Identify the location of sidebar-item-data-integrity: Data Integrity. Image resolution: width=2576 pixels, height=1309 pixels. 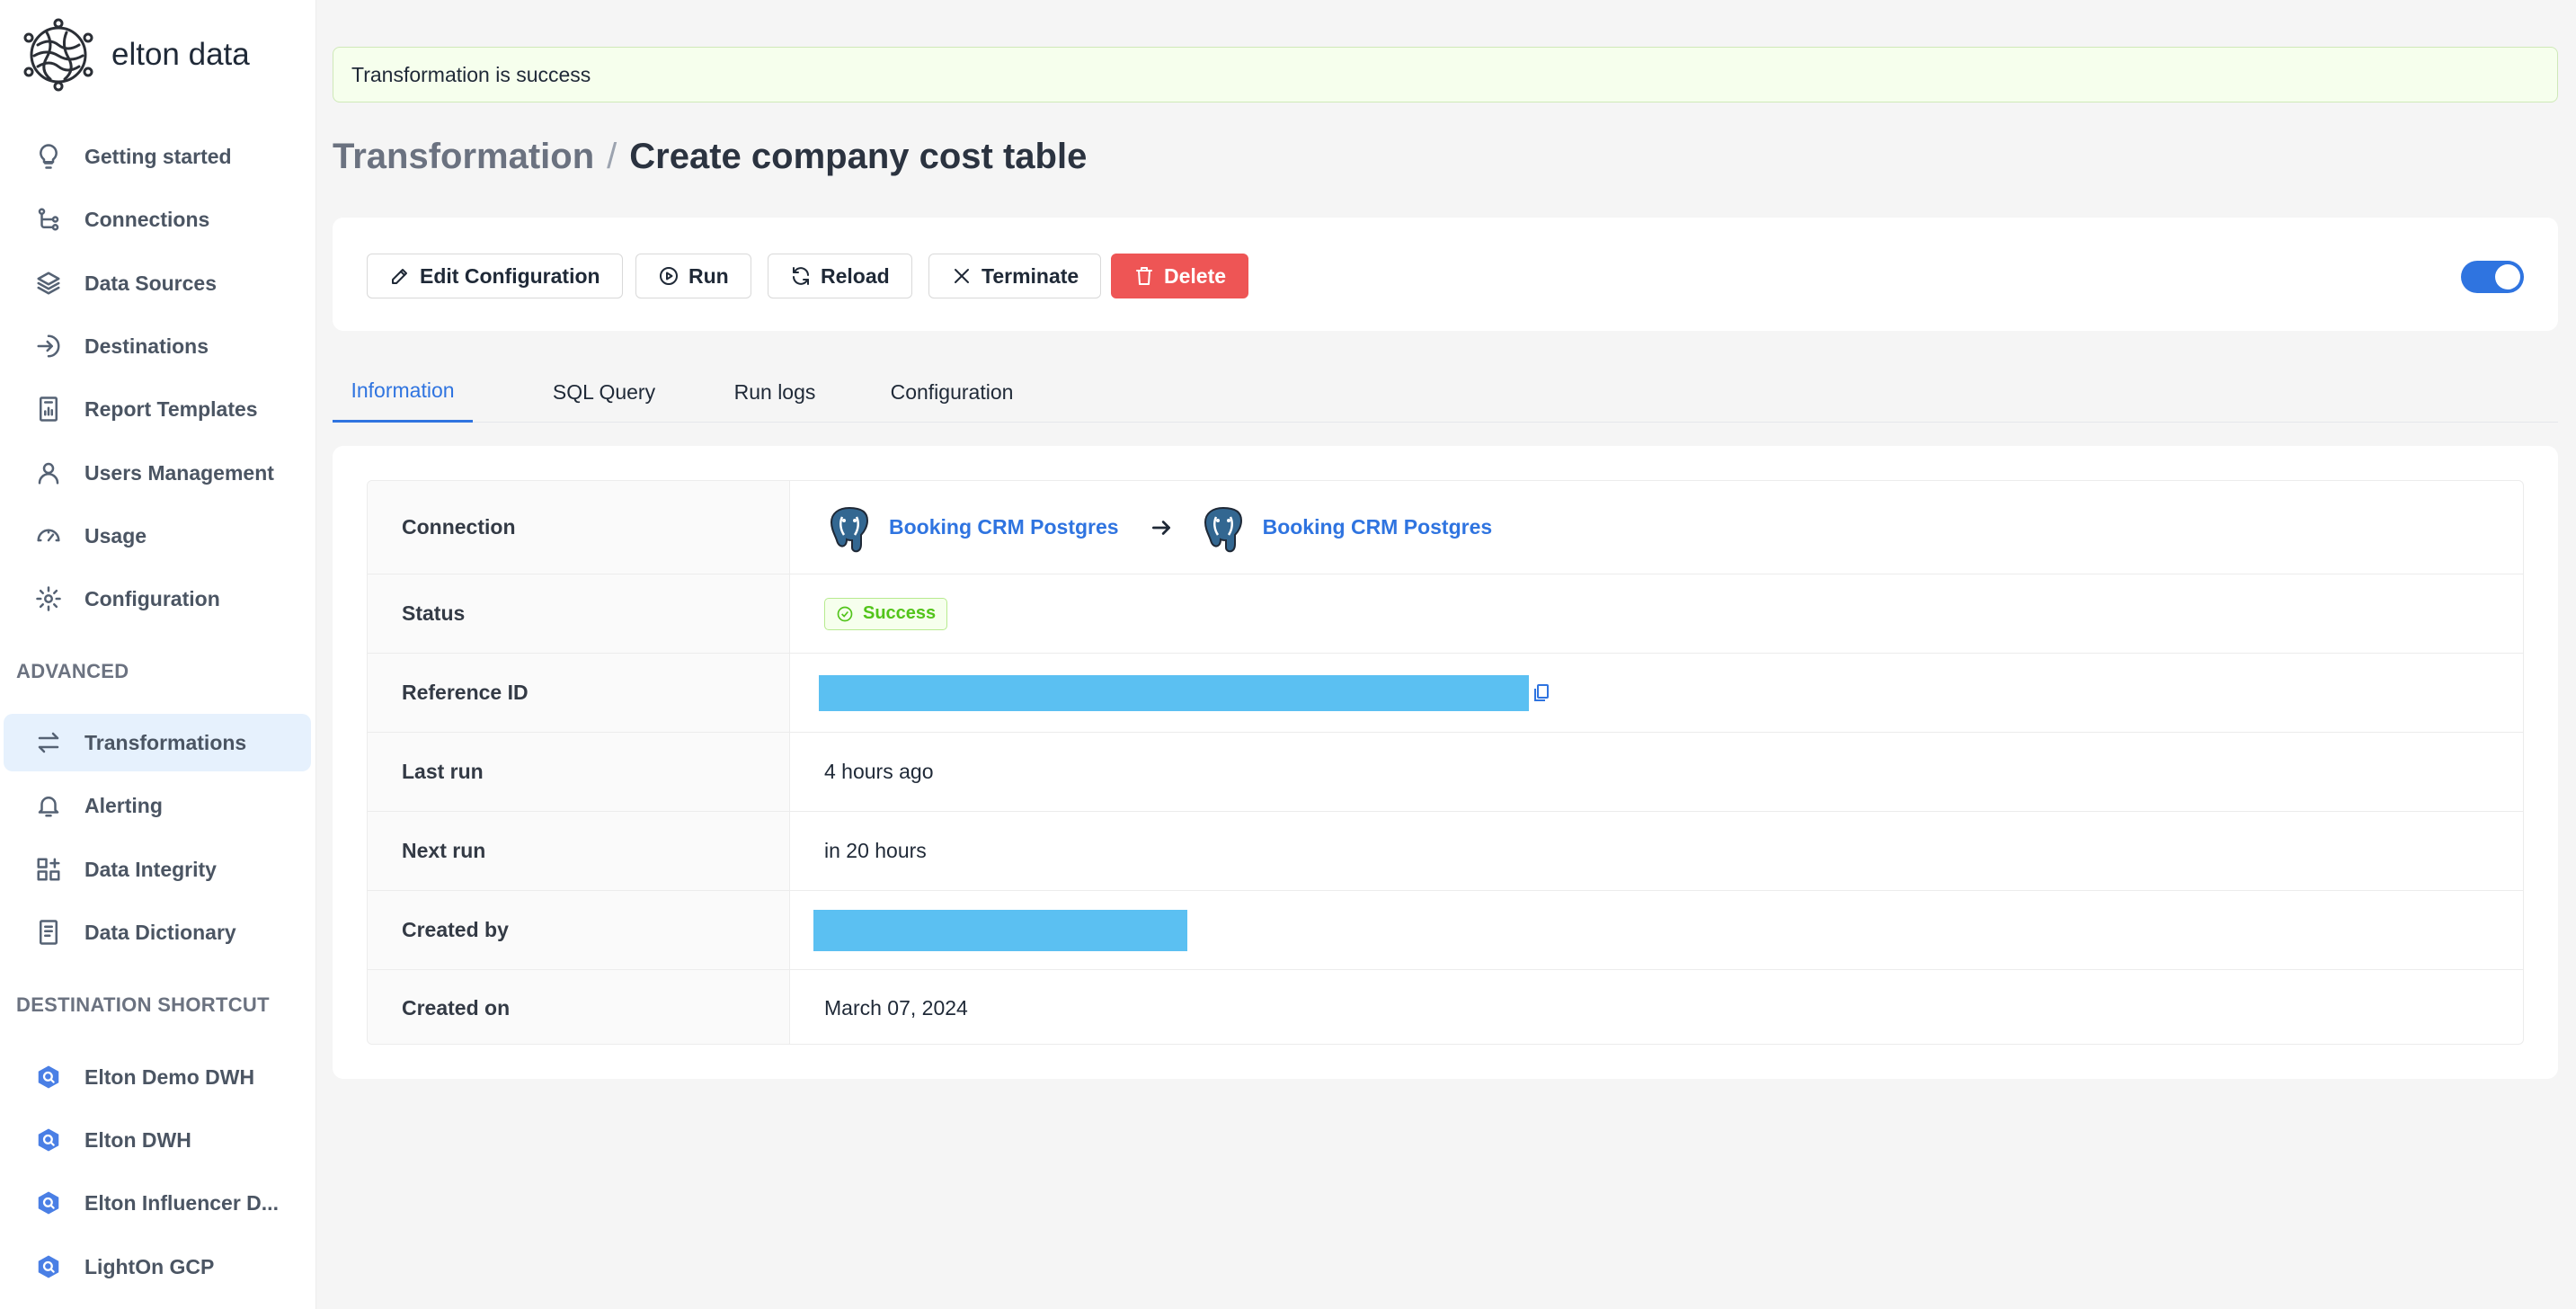
(155, 869).